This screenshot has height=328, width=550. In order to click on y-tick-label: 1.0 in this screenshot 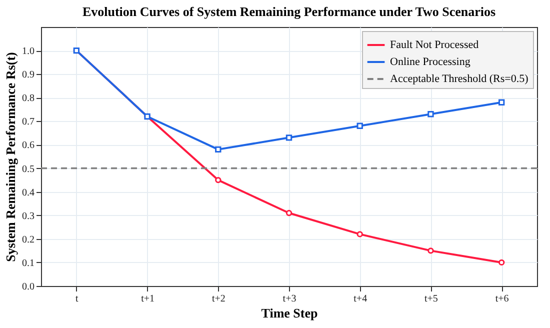, I will do `click(28, 52)`.